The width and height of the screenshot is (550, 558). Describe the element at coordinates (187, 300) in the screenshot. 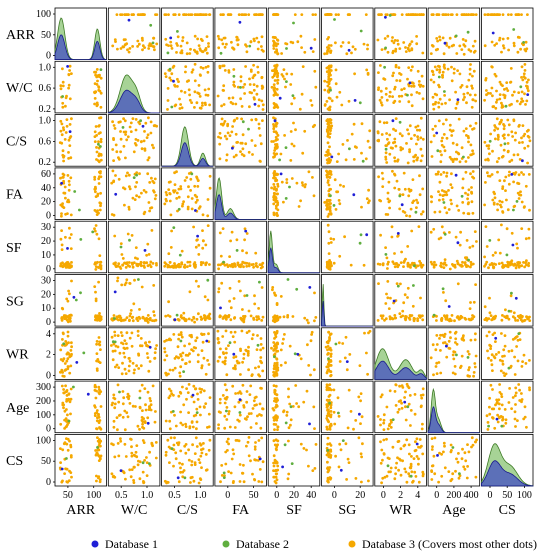

I see `panel-sg-vs-c-s` at that location.